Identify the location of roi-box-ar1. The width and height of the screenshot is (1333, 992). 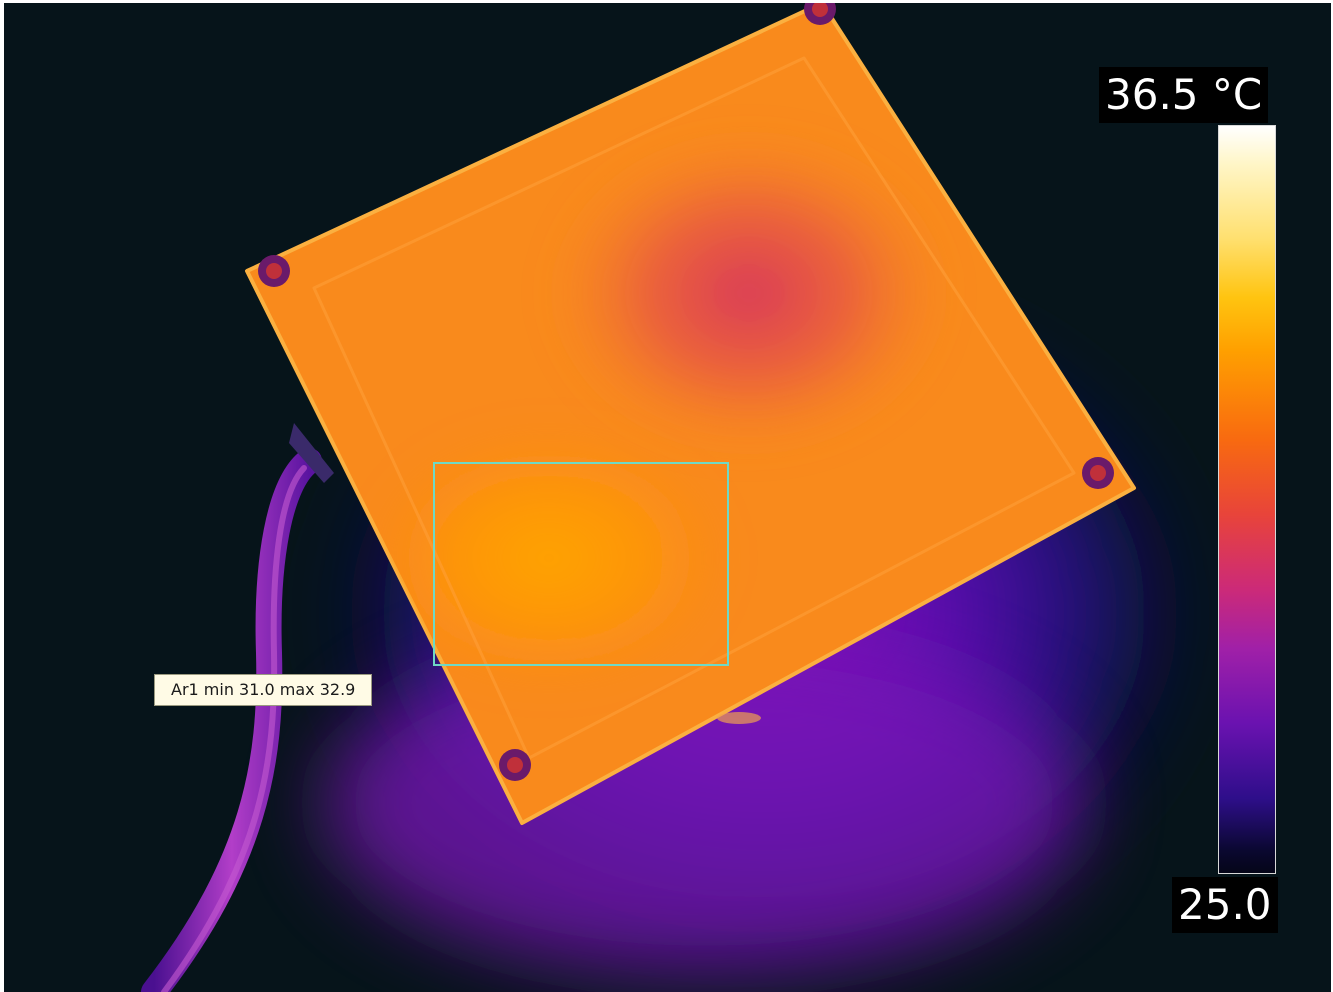
(581, 564).